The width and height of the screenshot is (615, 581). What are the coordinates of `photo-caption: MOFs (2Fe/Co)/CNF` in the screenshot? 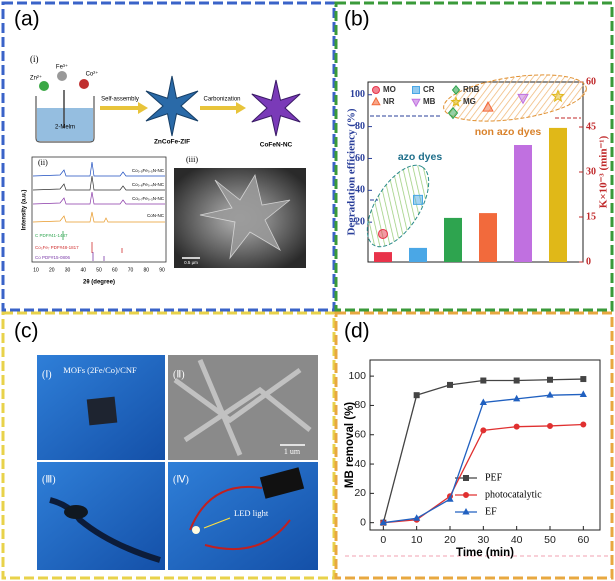 It's located at (100, 370).